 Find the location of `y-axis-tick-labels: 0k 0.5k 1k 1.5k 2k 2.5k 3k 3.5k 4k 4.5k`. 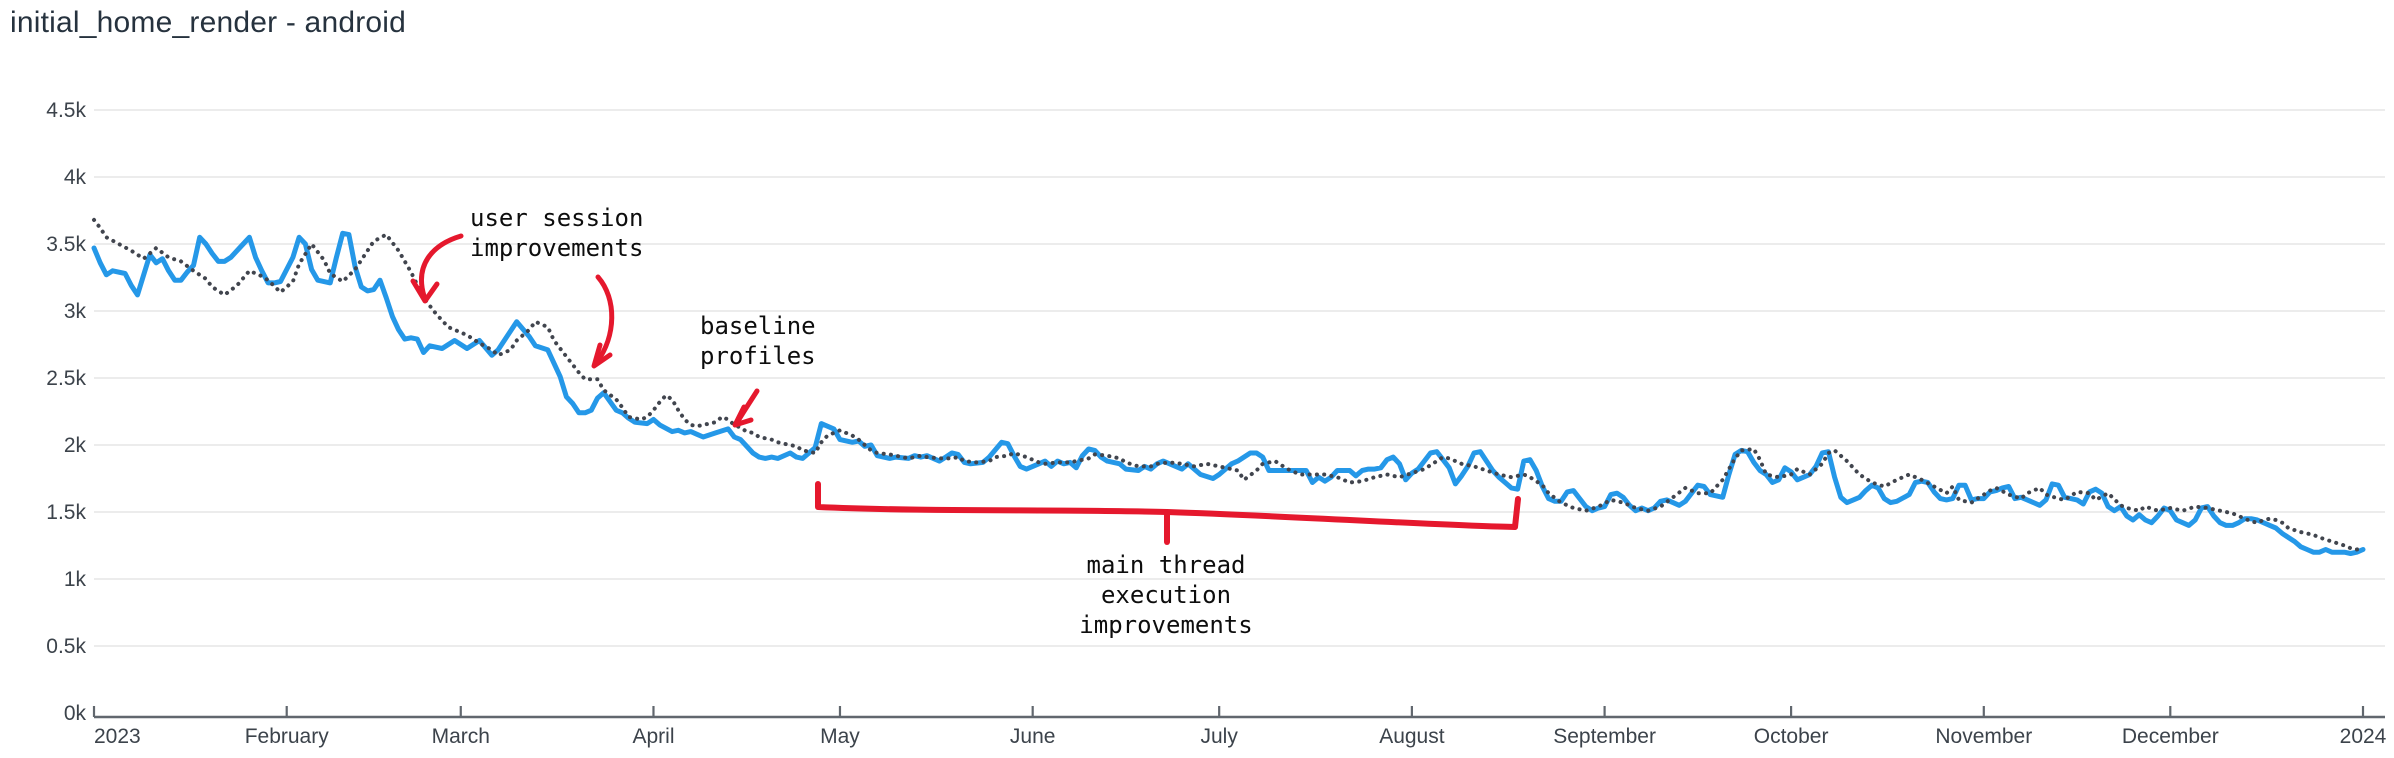

y-axis-tick-labels: 0k 0.5k 1k 1.5k 2k 2.5k 3k 3.5k 4k 4.5k is located at coordinates (66, 412).